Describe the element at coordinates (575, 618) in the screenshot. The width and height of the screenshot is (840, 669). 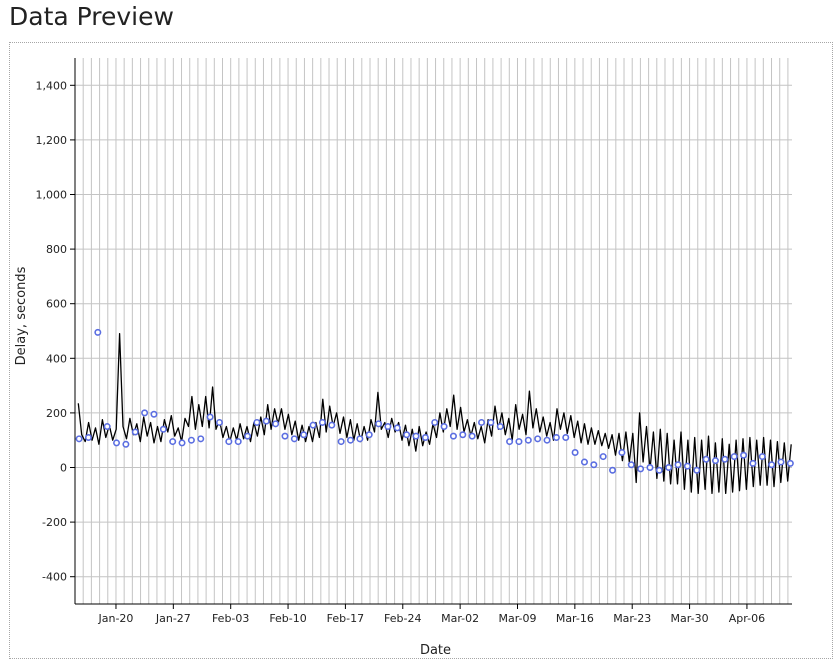
I see `x-tick-label: Mar-16` at that location.